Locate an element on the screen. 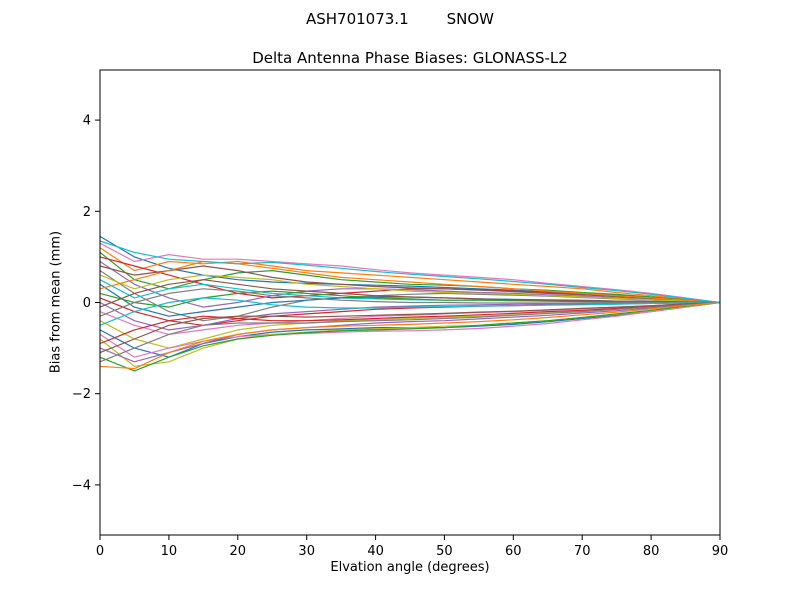 The image size is (800, 600). svg-text: 50 is located at coordinates (444, 551).